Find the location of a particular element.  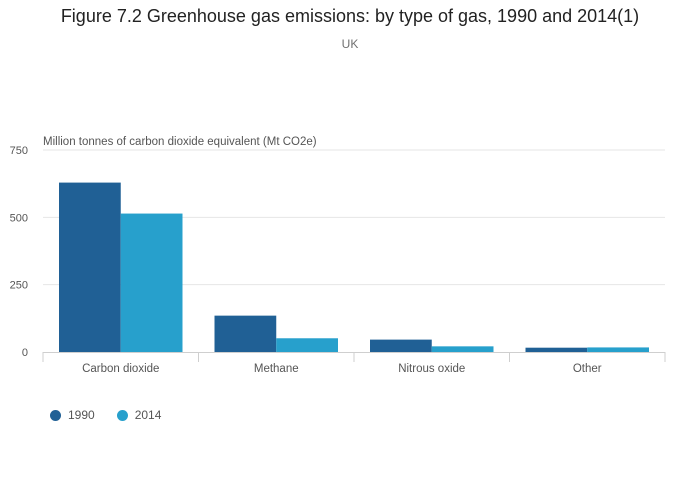

legend-swatch-2014 is located at coordinates (122, 415).